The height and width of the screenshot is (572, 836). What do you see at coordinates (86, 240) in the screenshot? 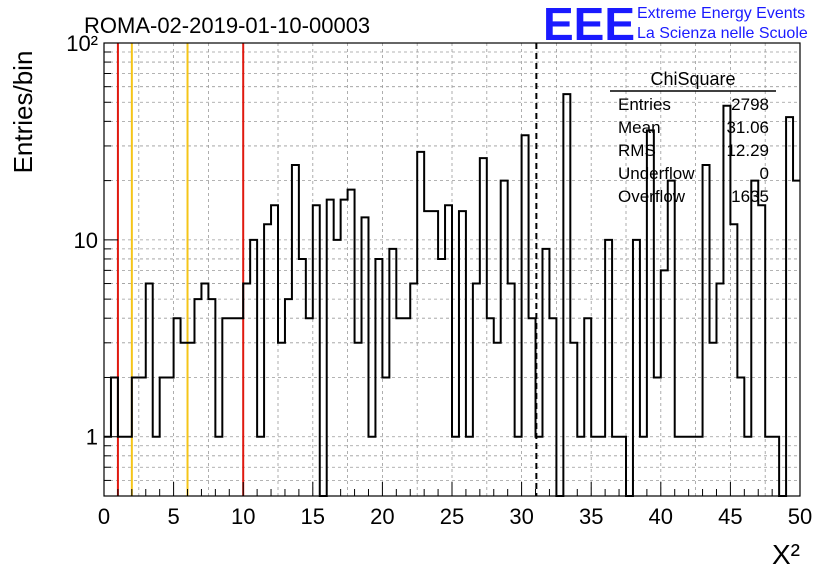
I see `y-tick-label: 10` at bounding box center [86, 240].